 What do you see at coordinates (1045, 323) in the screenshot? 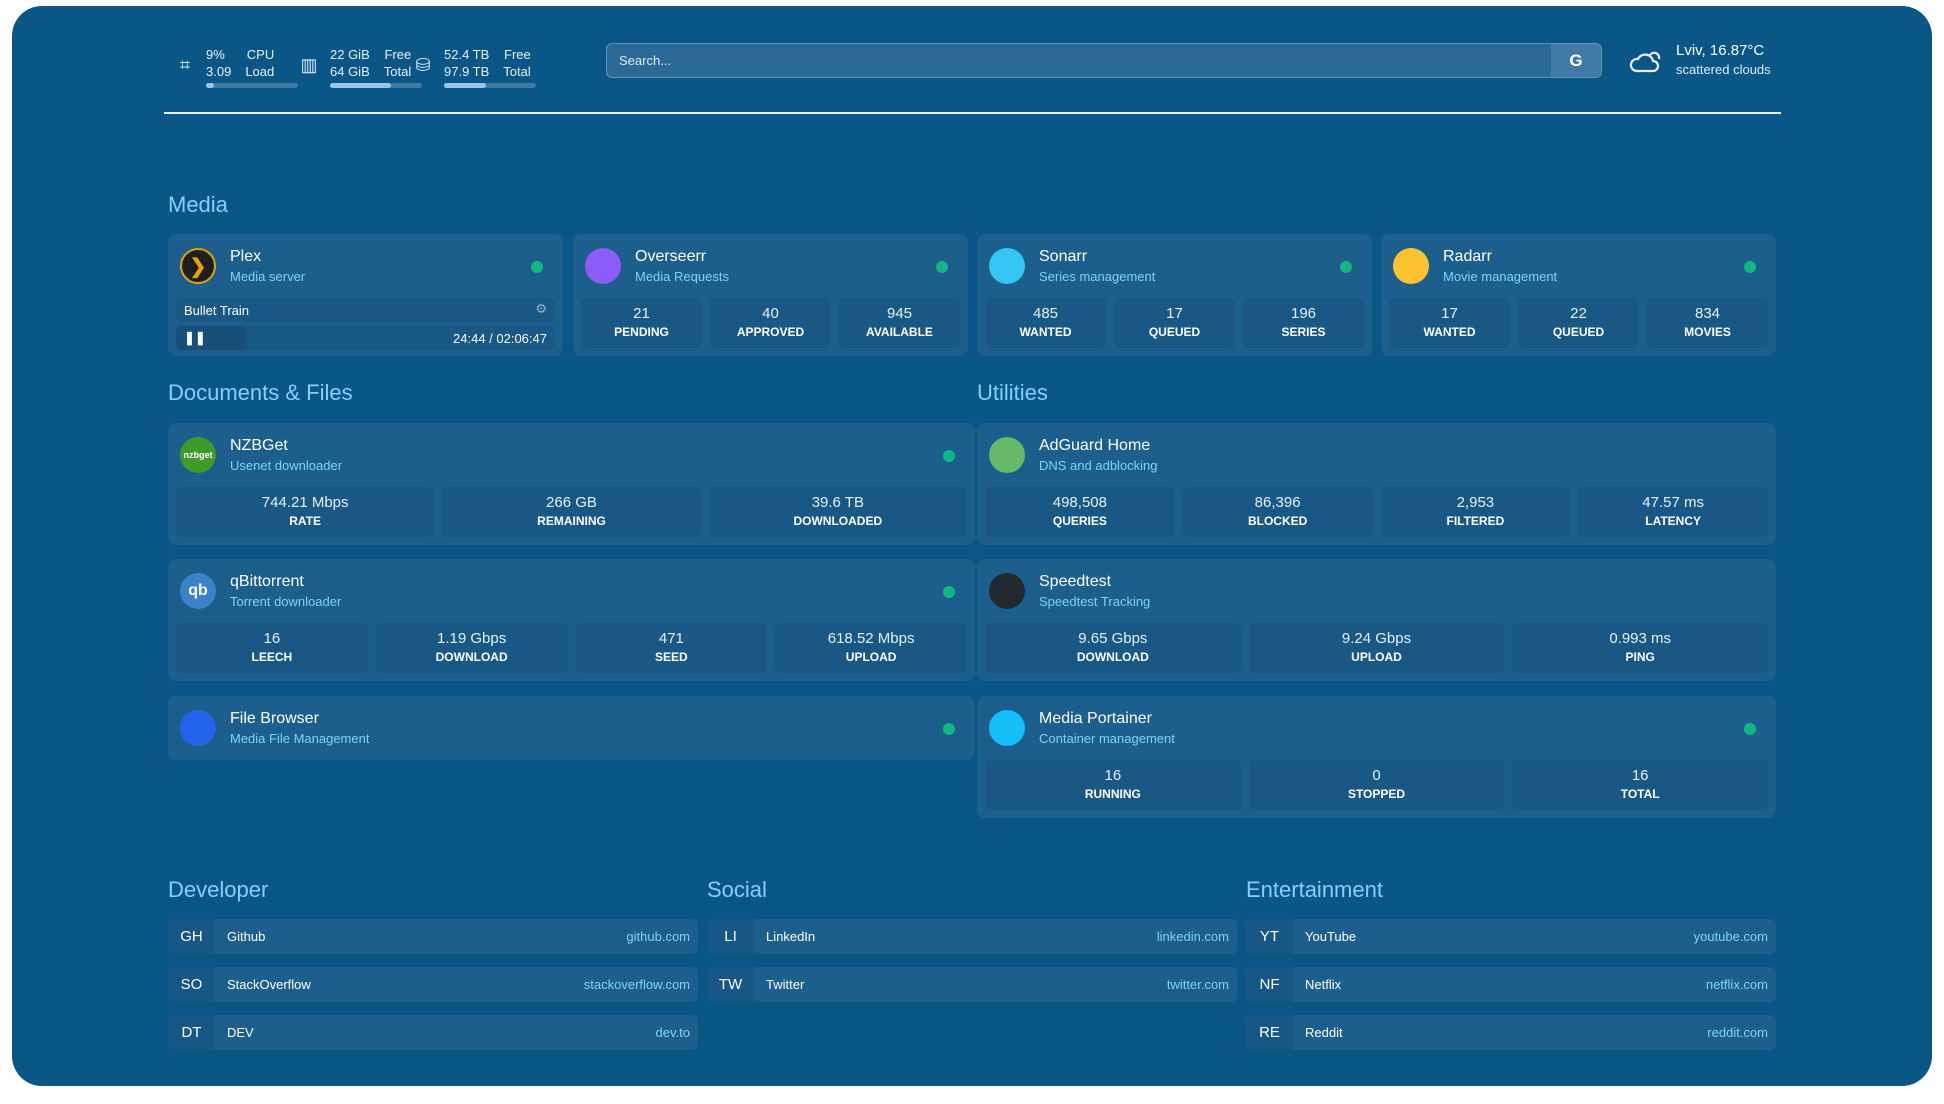
I see `stat-block: 485 WANTED` at bounding box center [1045, 323].